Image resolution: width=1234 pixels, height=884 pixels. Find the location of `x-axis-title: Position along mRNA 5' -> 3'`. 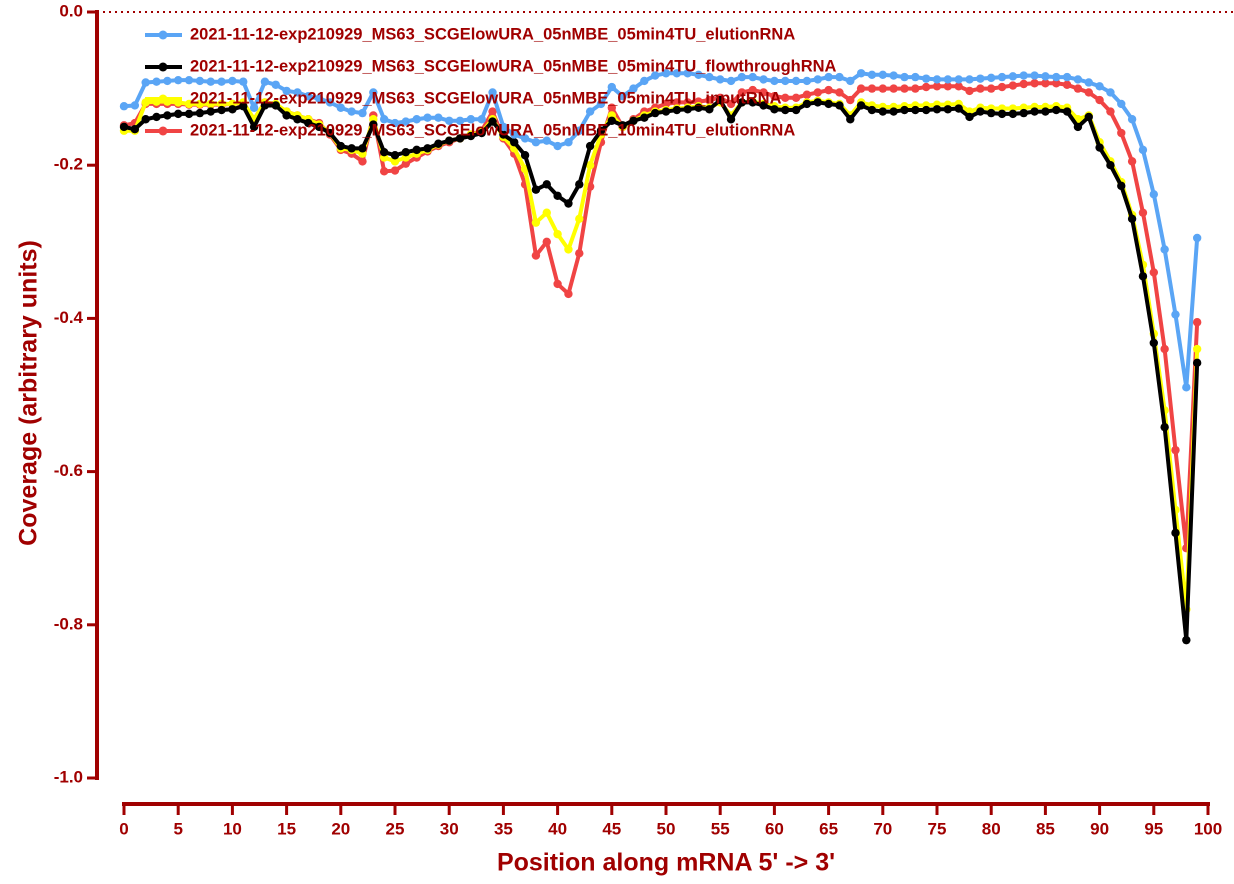

x-axis-title: Position along mRNA 5' -> 3' is located at coordinates (666, 863).